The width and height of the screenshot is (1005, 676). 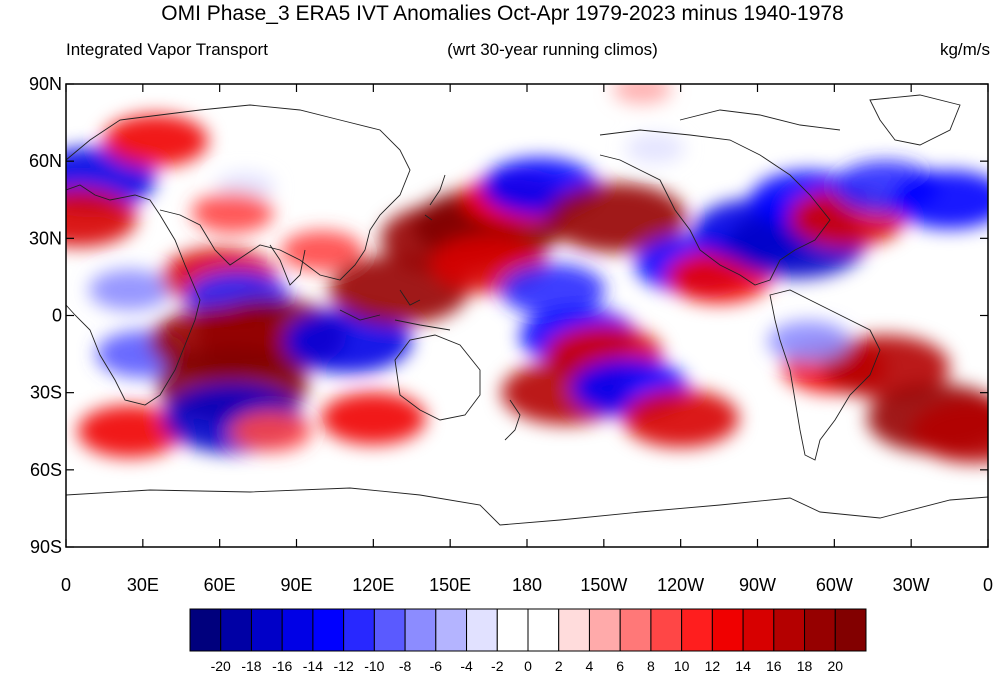 What do you see at coordinates (221, 666) in the screenshot?
I see `colorbar-label: -20` at bounding box center [221, 666].